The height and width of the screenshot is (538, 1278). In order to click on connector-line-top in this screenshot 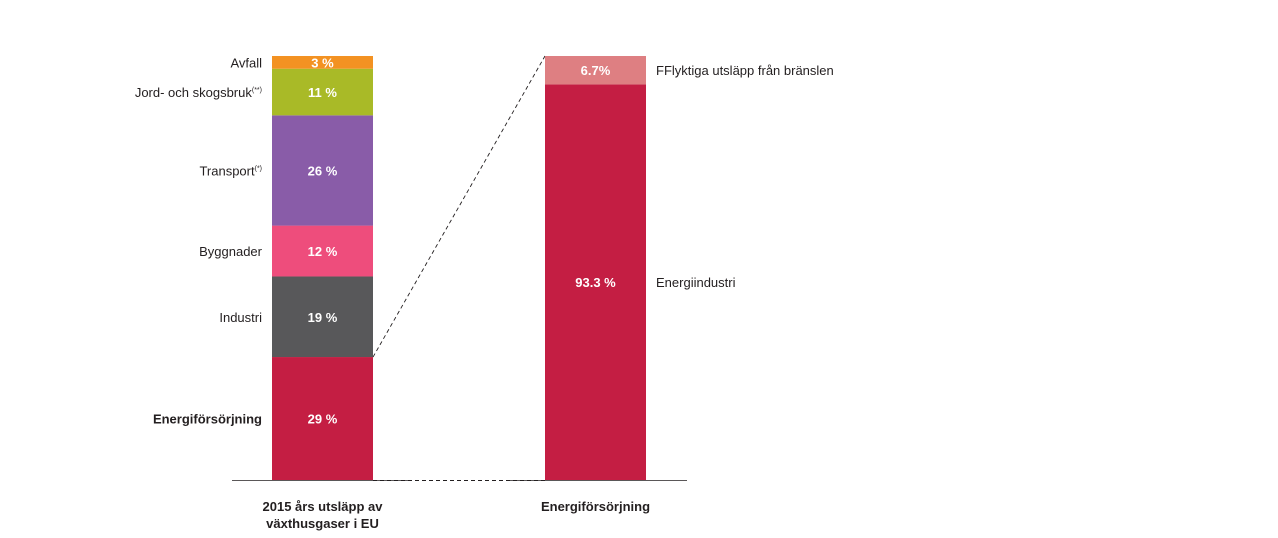, I will do `click(459, 206)`.